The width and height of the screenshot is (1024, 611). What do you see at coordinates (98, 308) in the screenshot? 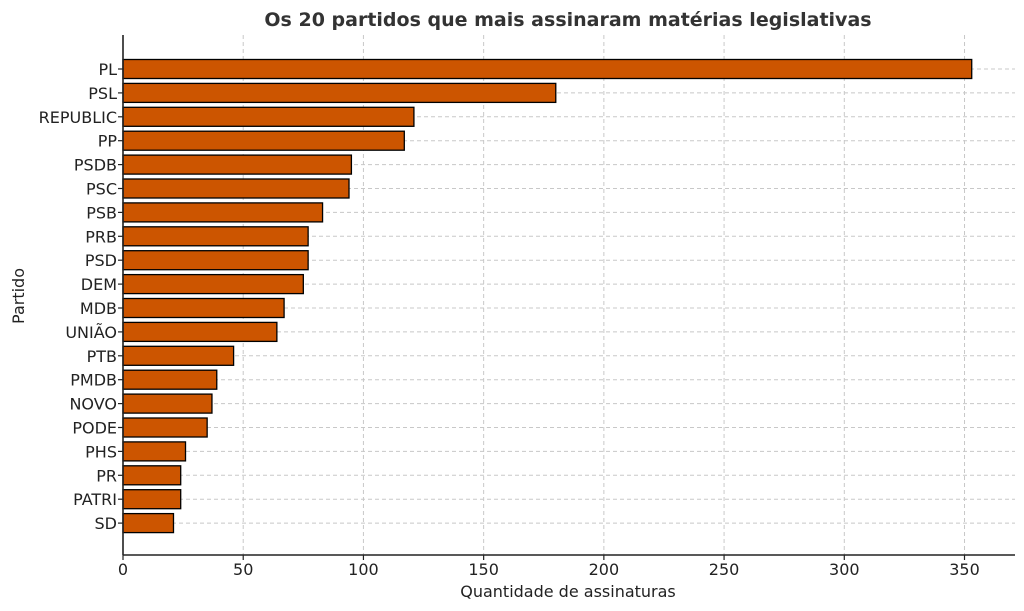
I see `y-tick-label: MDB` at bounding box center [98, 308].